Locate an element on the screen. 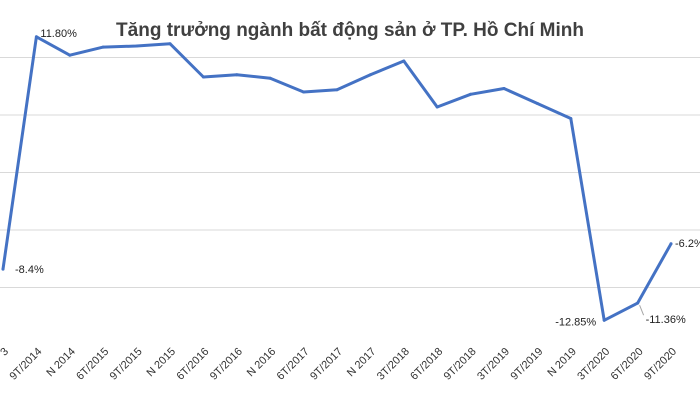 The width and height of the screenshot is (700, 400). data-label: -8.4% is located at coordinates (29, 270).